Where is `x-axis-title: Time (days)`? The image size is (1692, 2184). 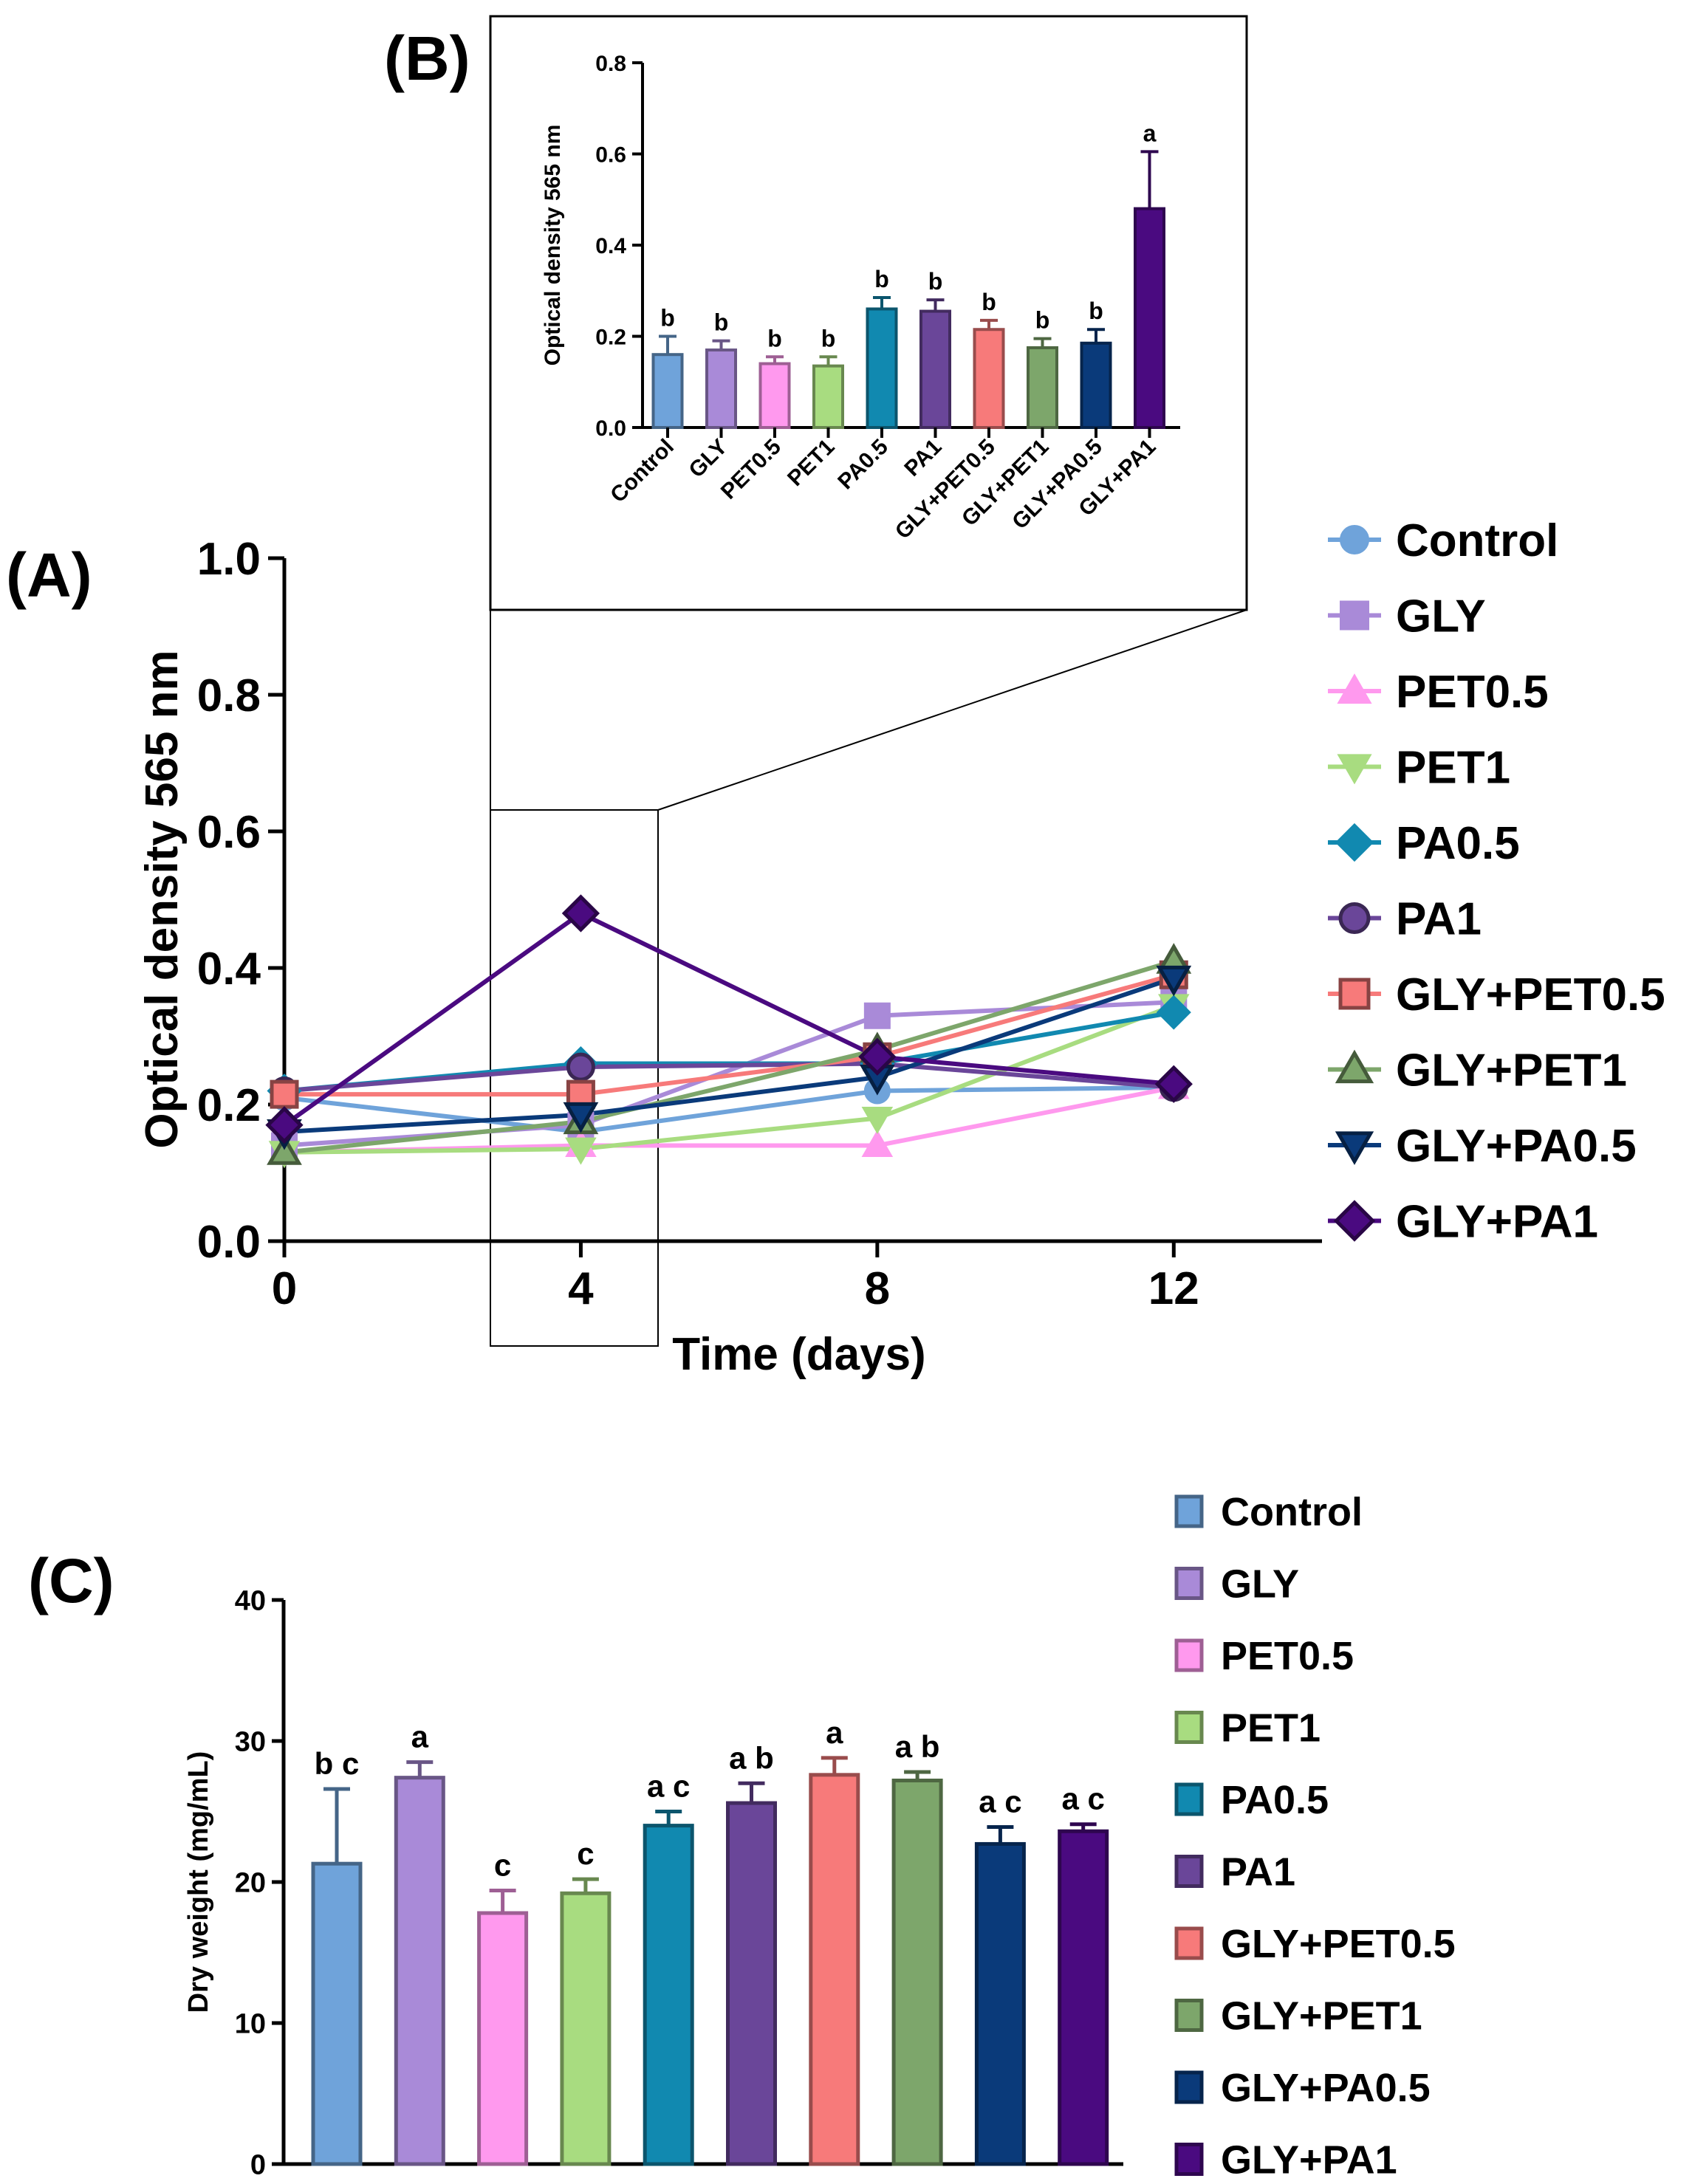 x-axis-title: Time (days) is located at coordinates (798, 1354).